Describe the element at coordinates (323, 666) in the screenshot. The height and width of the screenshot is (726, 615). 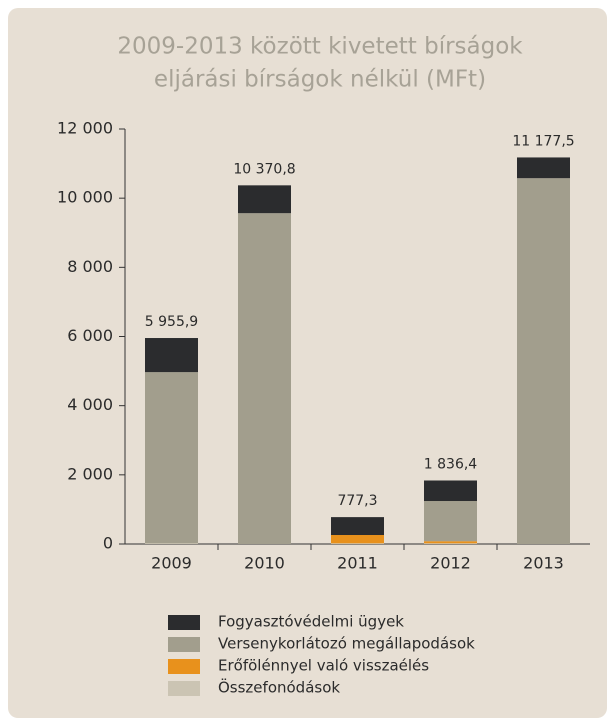
I see `legend-label: Erőfölénnyel való visszaélés` at that location.